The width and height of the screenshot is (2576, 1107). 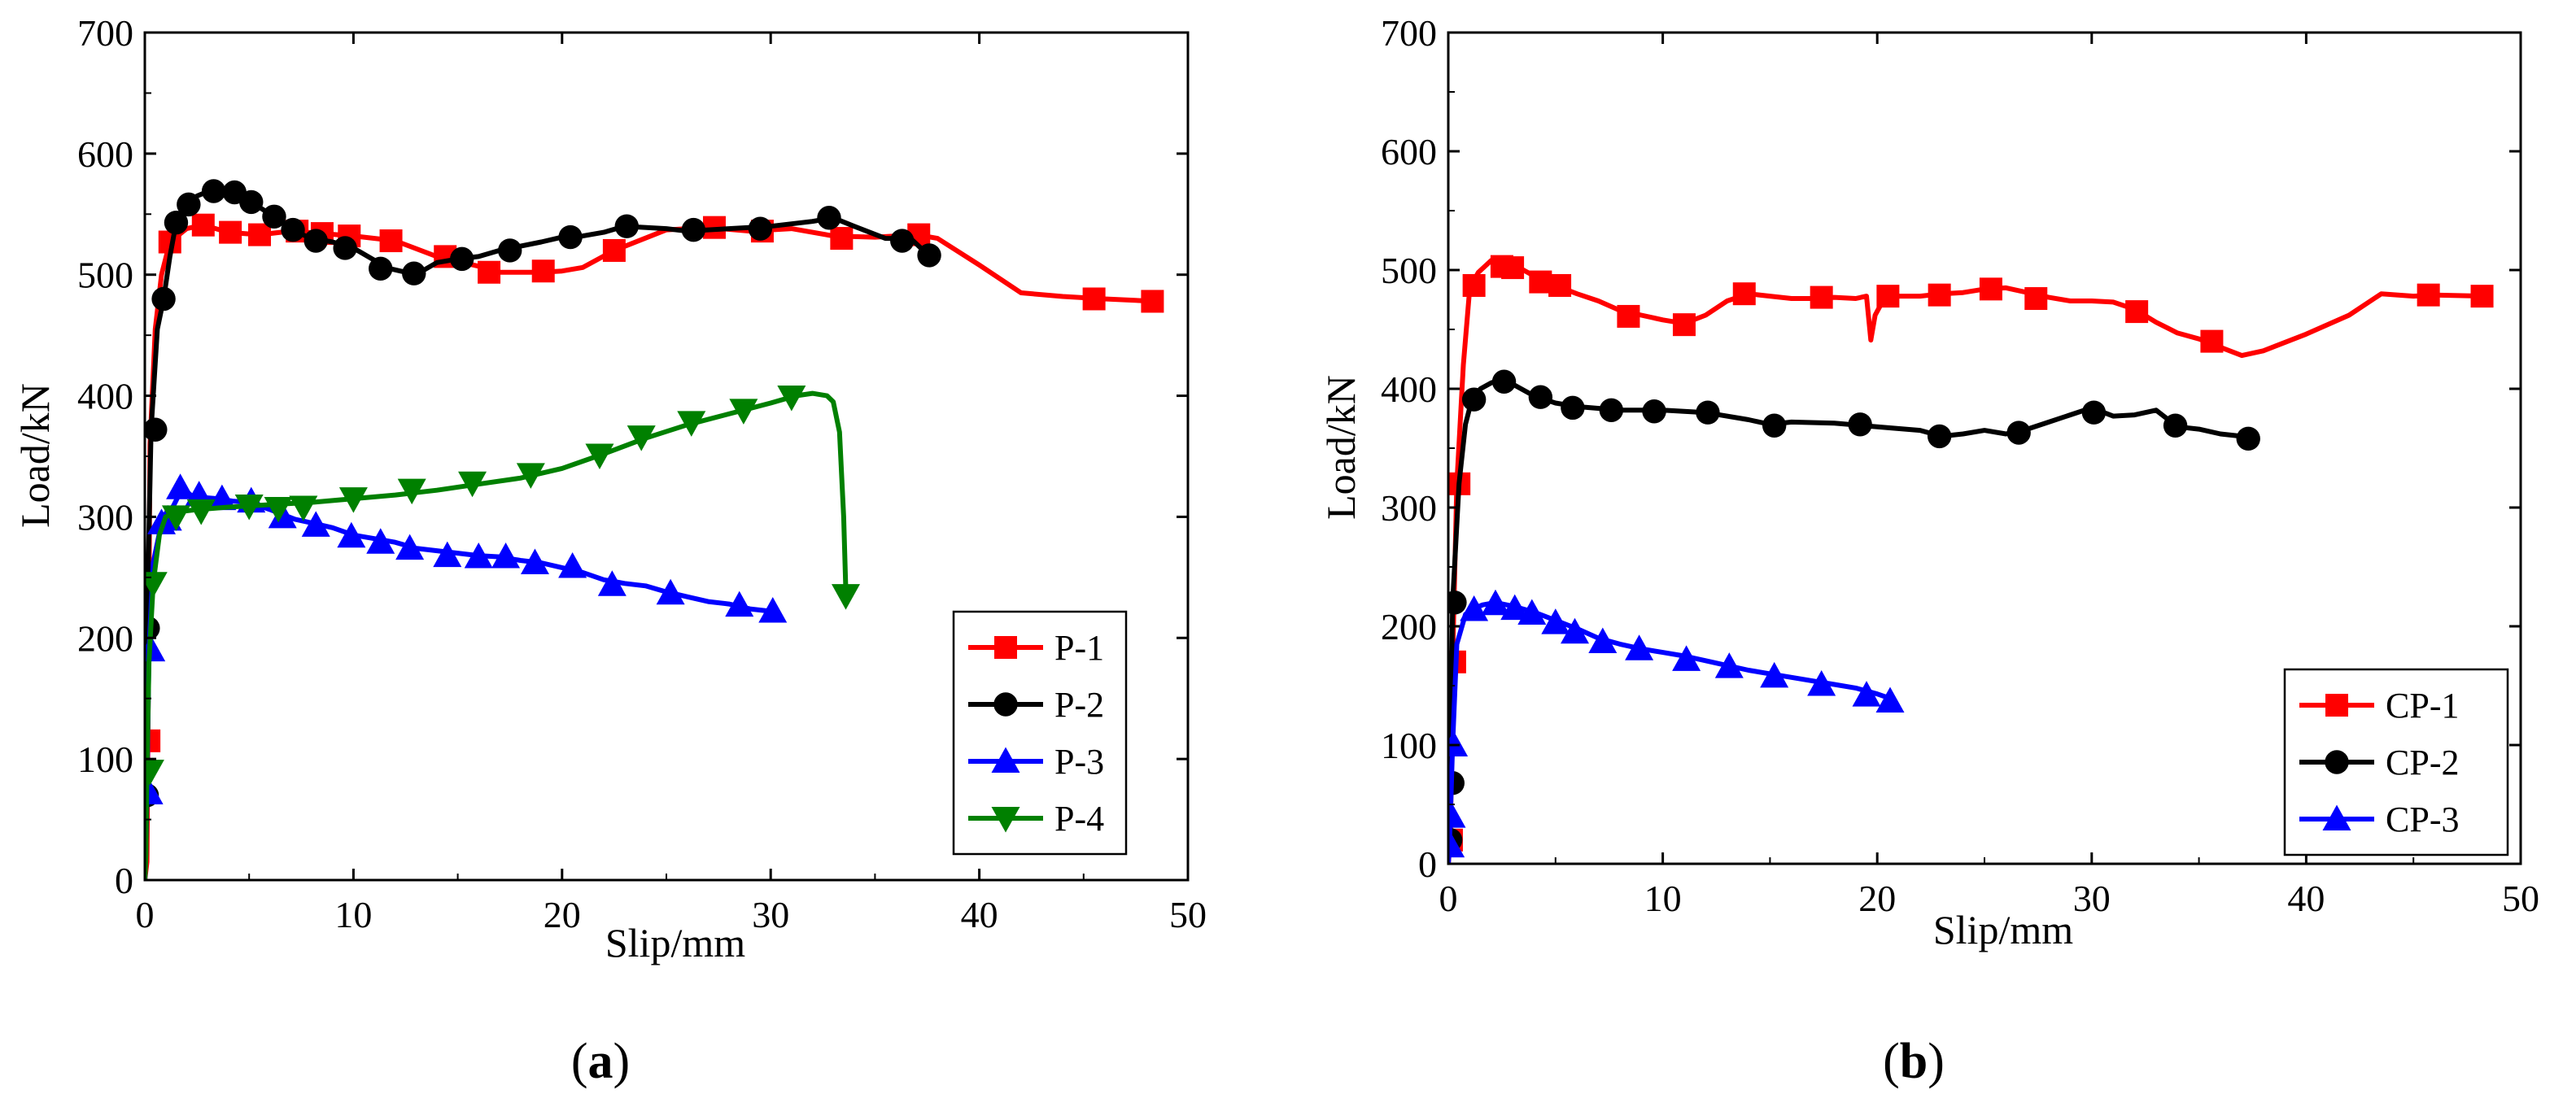 What do you see at coordinates (145, 914) in the screenshot?
I see `x-tick-label: 0` at bounding box center [145, 914].